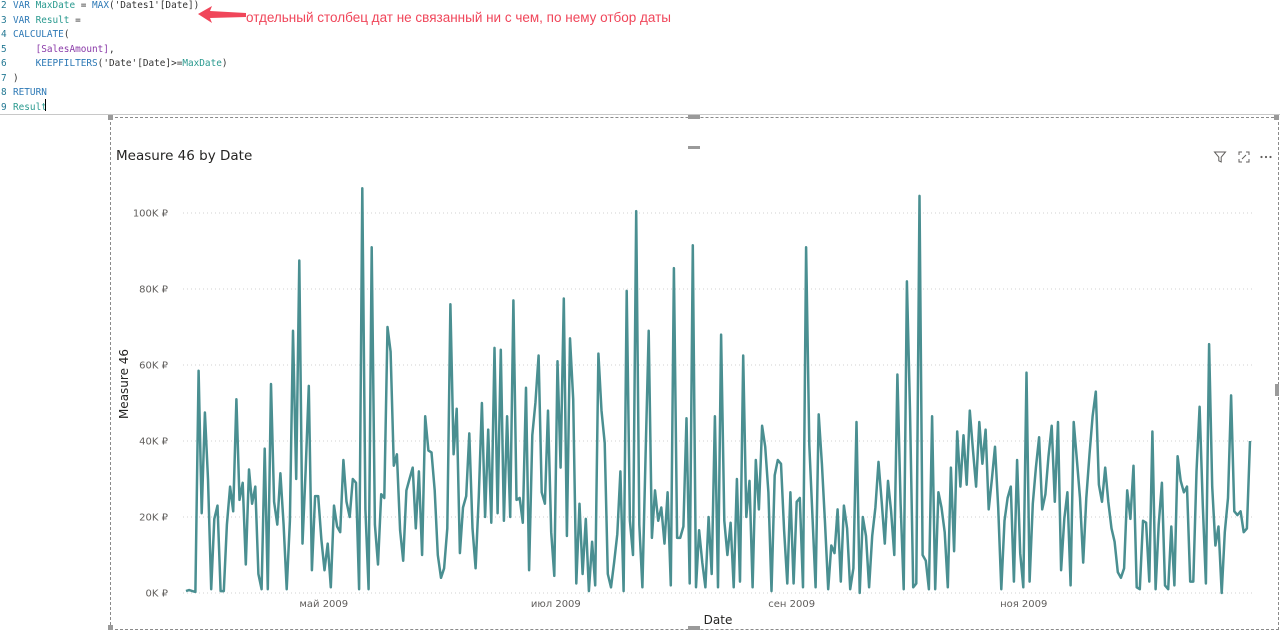 The image size is (1280, 633). What do you see at coordinates (154, 5) in the screenshot?
I see `code-token: 'Dates1'[Date]` at bounding box center [154, 5].